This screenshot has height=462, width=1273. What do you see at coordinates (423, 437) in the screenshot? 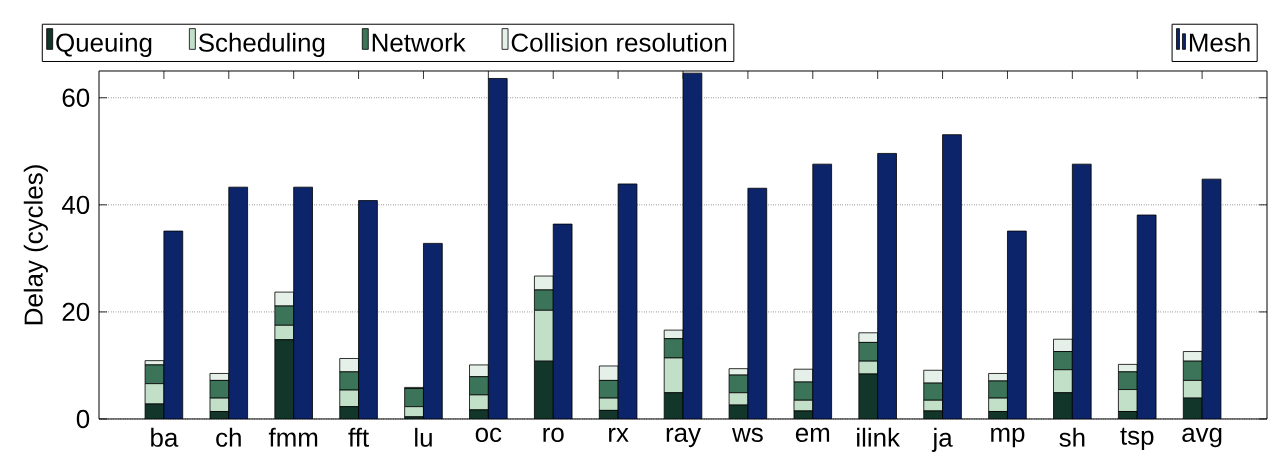
I see `x-tick-label: lu` at bounding box center [423, 437].